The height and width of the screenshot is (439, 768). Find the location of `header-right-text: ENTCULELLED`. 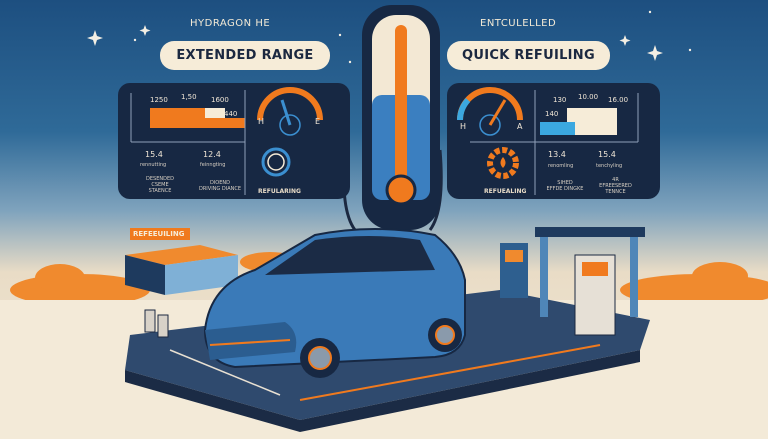

header-right-text: ENTCULELLED is located at coordinates (518, 23).